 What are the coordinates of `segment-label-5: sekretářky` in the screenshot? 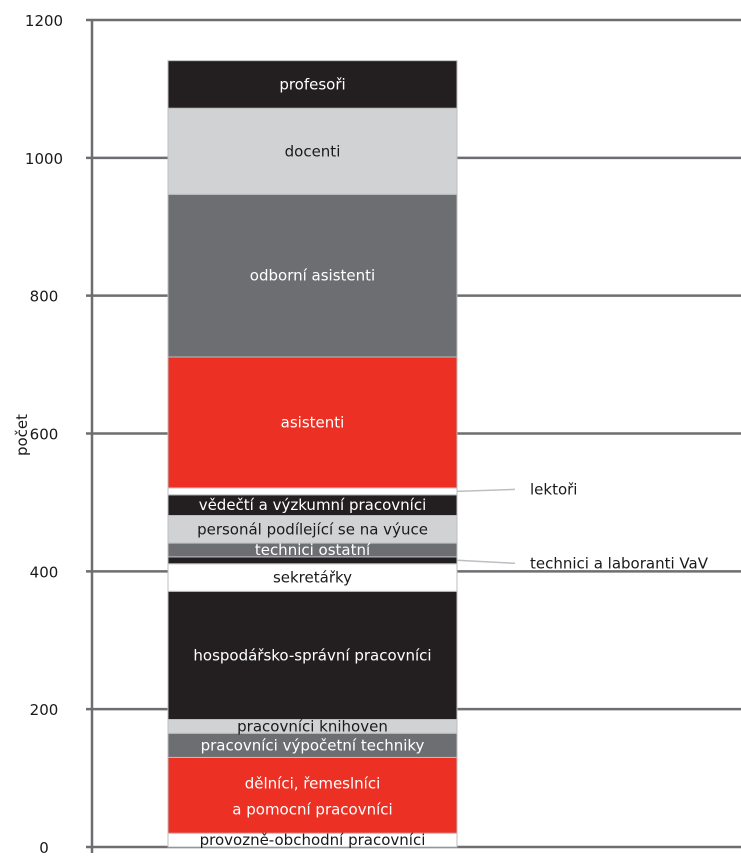 It's located at (312, 578).